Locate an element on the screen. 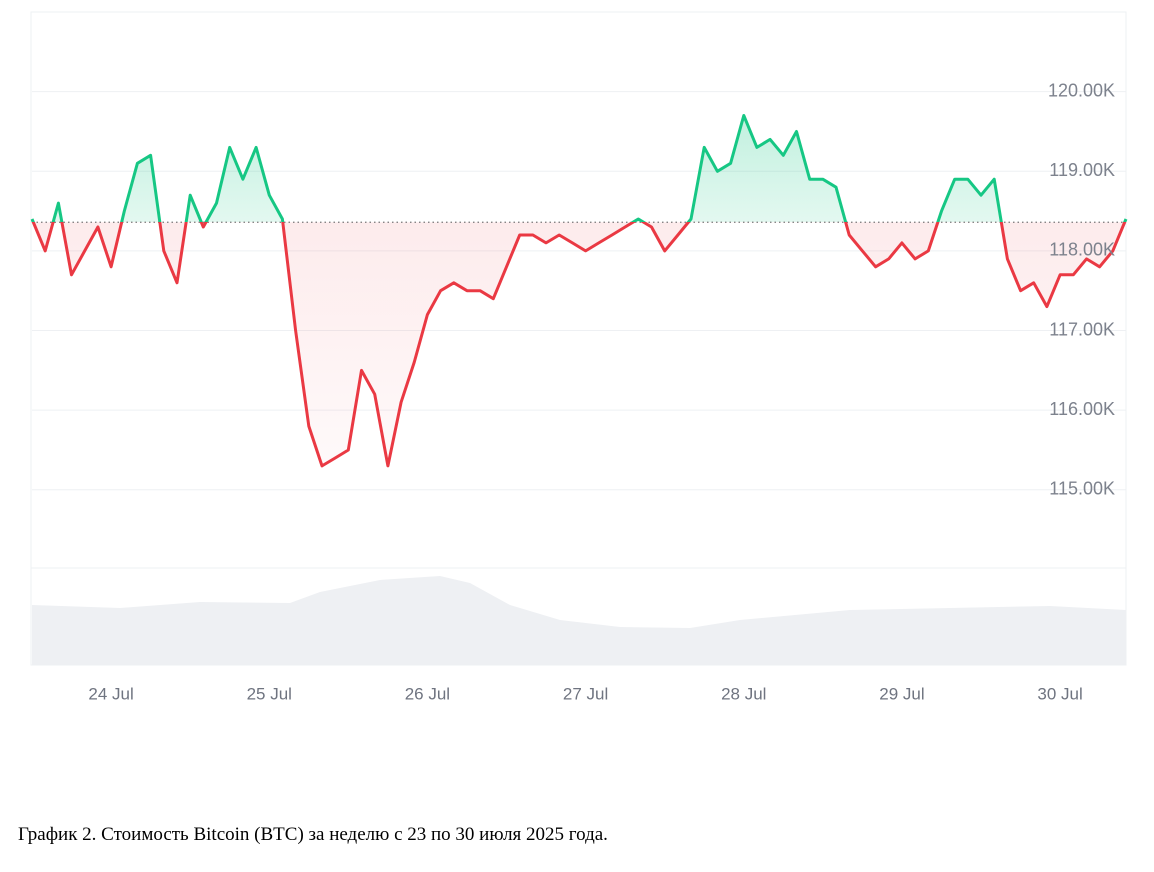 The image size is (1154, 872). x-tick-label: 27 Jul is located at coordinates (585, 693).